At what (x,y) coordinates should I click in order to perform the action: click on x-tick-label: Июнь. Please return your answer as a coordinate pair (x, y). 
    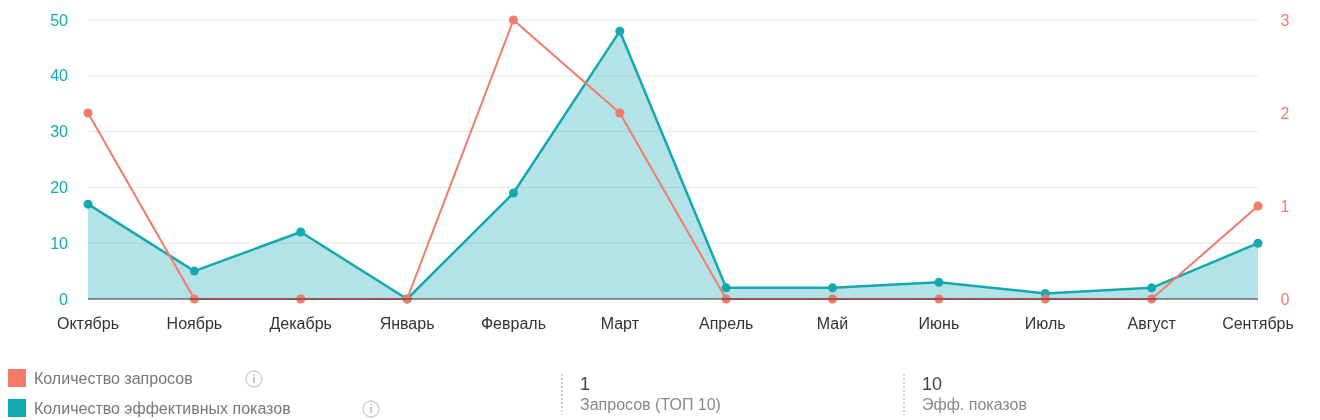
    Looking at the image, I should click on (939, 323).